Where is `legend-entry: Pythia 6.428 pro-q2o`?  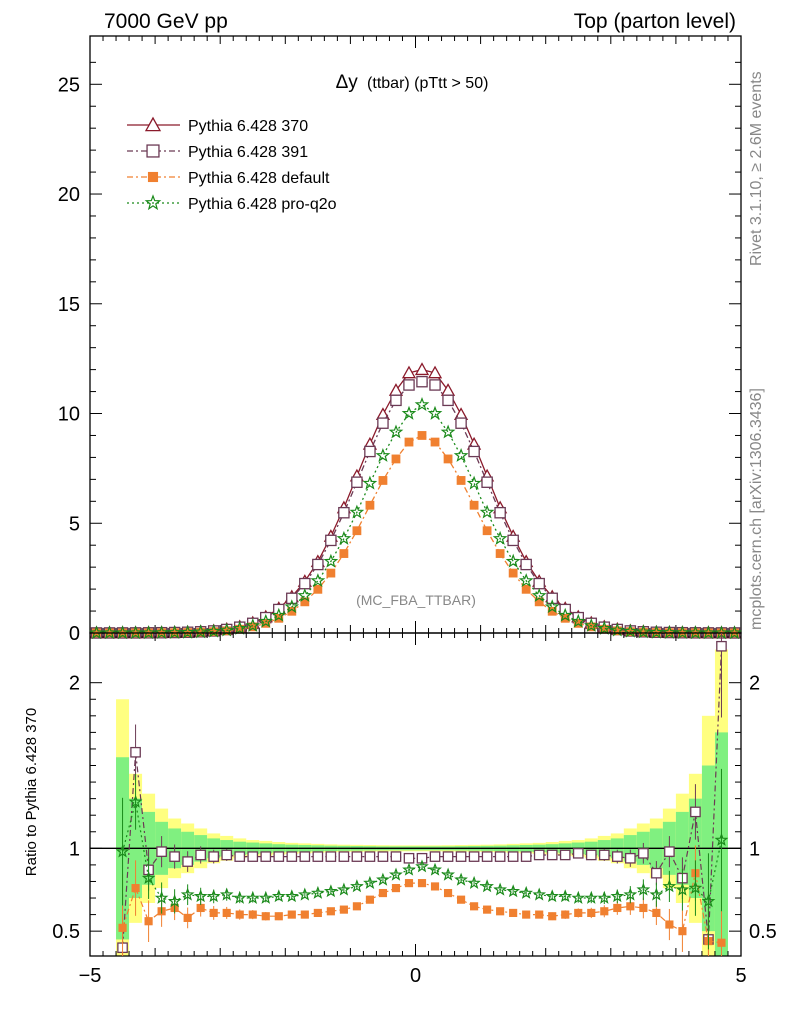
legend-entry: Pythia 6.428 pro-q2o is located at coordinates (262, 204).